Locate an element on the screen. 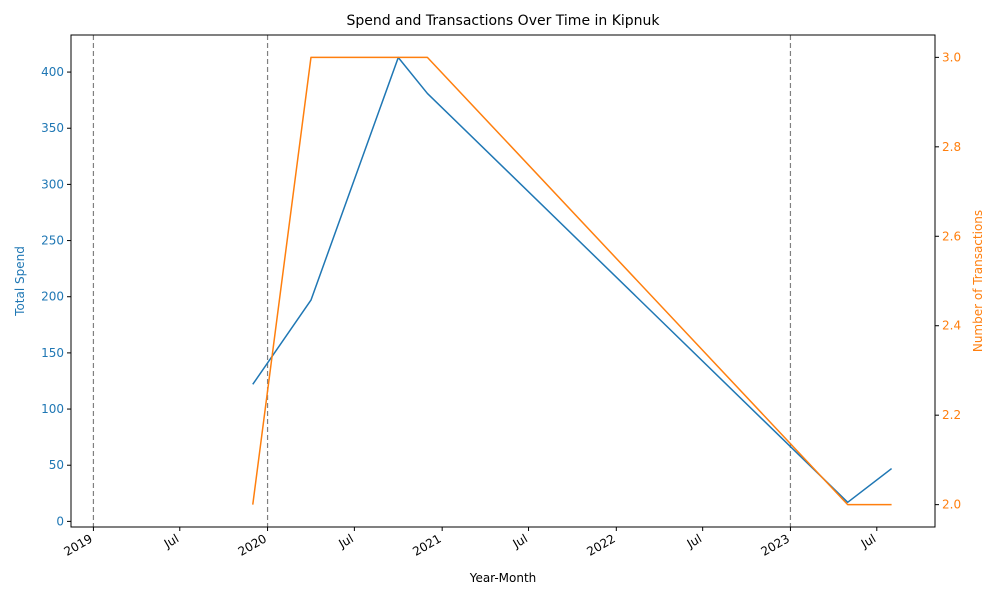 The height and width of the screenshot is (600, 1000). x-tick-label: 2020 is located at coordinates (252, 544).